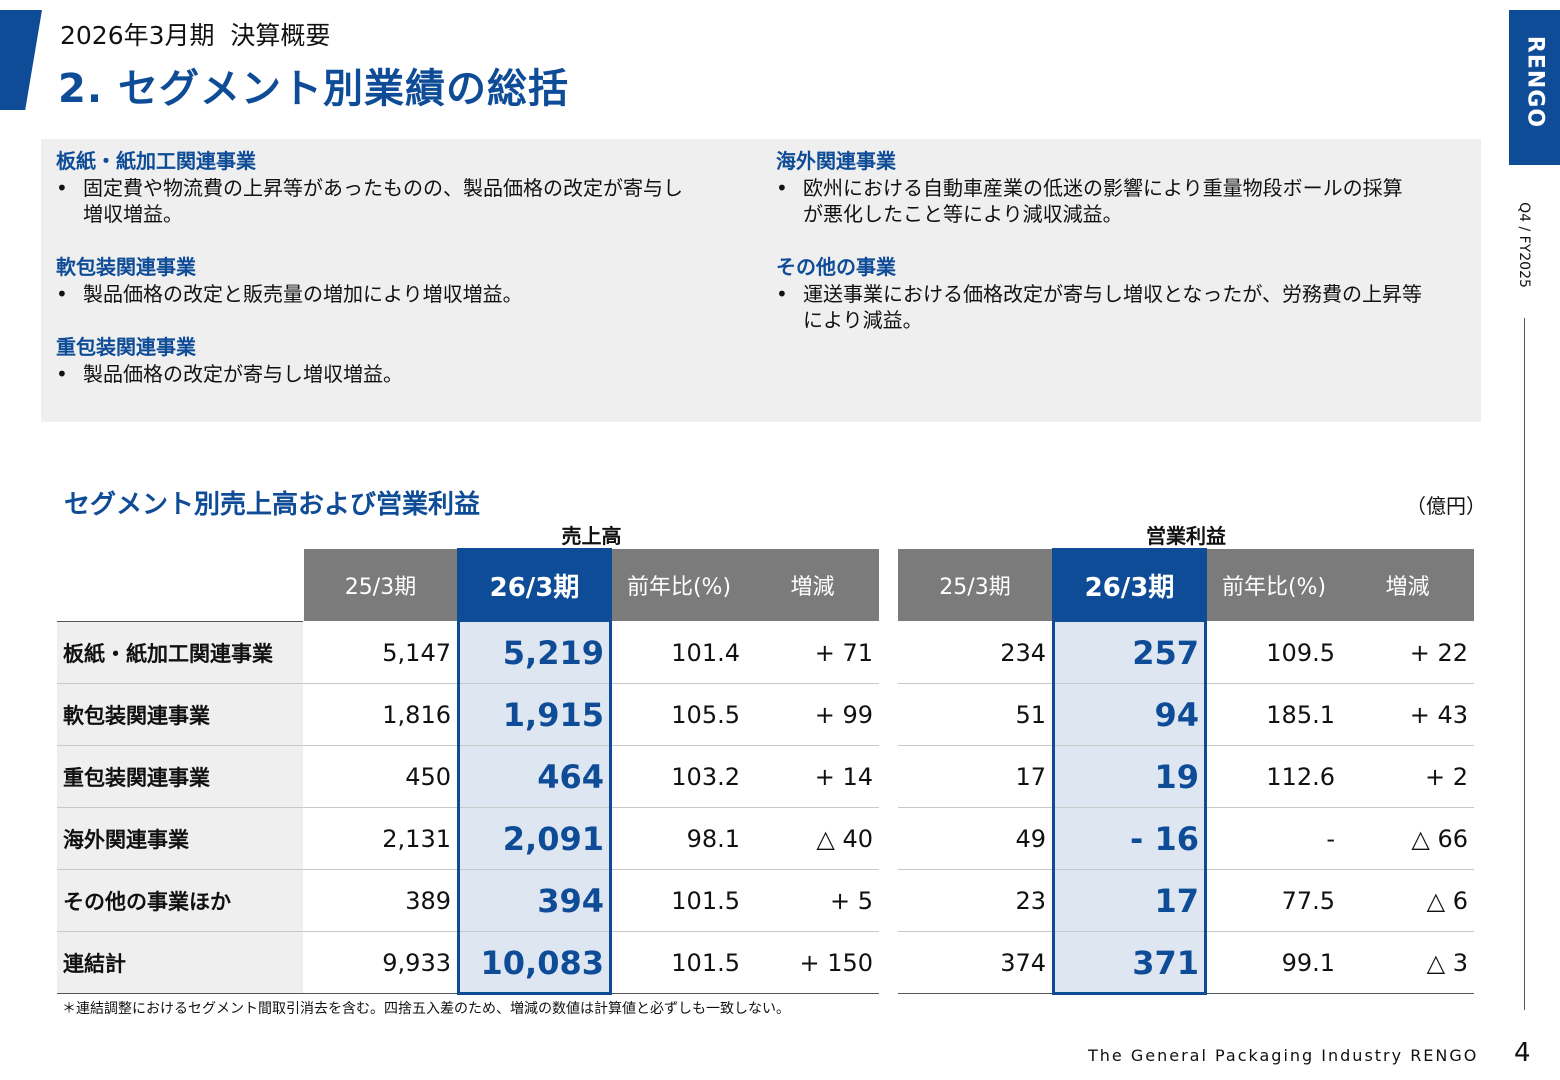 Image resolution: width=1560 pixels, height=1080 pixels. What do you see at coordinates (534, 714) in the screenshot?
I see `table-cell: 1,915` at bounding box center [534, 714].